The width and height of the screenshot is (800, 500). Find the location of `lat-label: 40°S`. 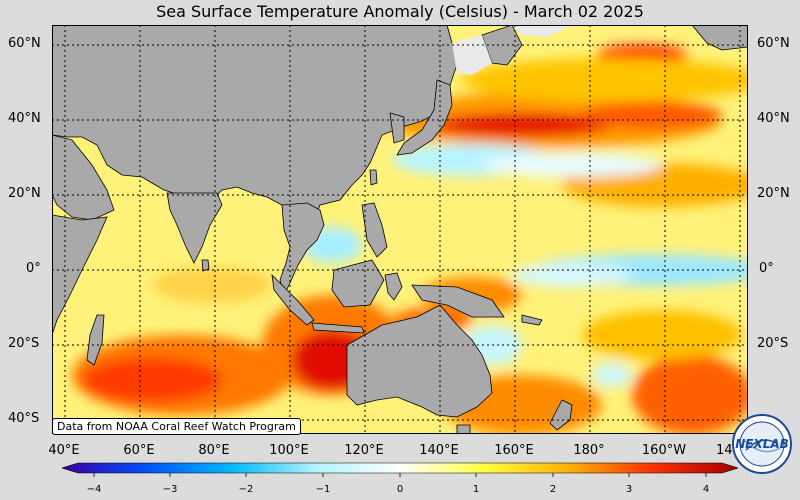

lat-label: 40°S is located at coordinates (24, 418).